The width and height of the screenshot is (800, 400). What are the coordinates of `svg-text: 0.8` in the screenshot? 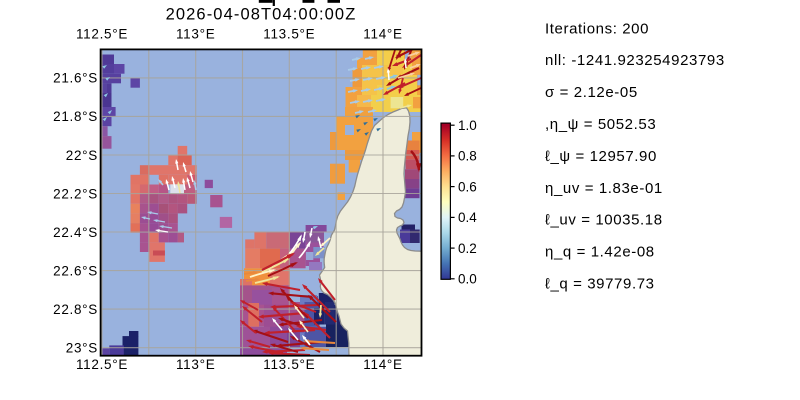 It's located at (467, 156).